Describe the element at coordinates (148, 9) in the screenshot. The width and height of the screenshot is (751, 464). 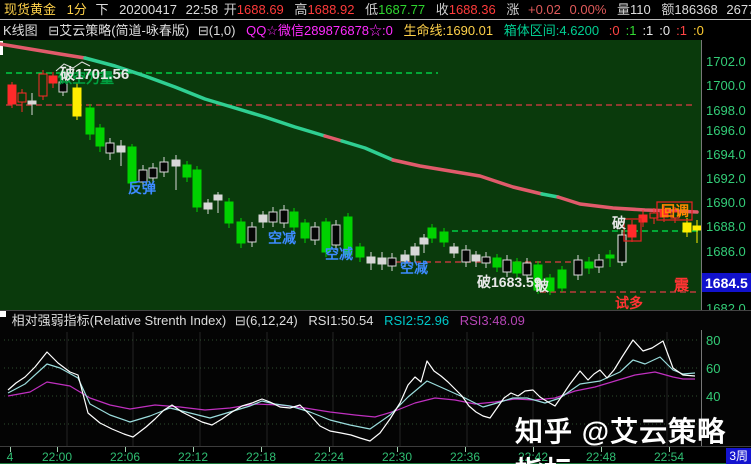
I see `quote-date: 20200417` at that location.